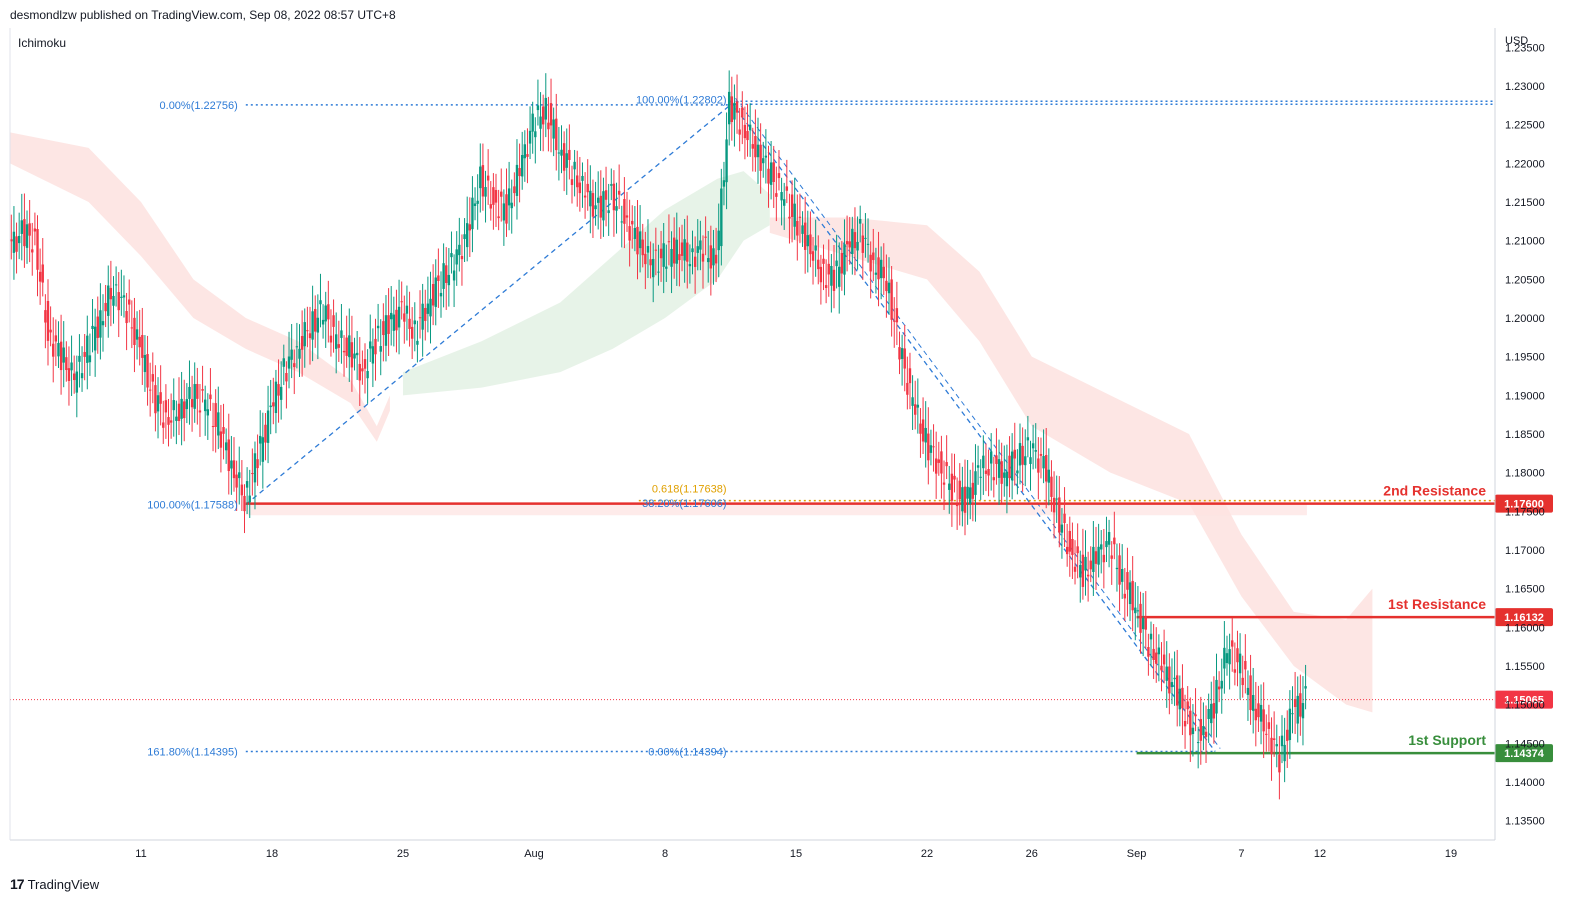 This screenshot has height=907, width=1576. I want to click on y-tick-label: 1.20000, so click(1525, 319).